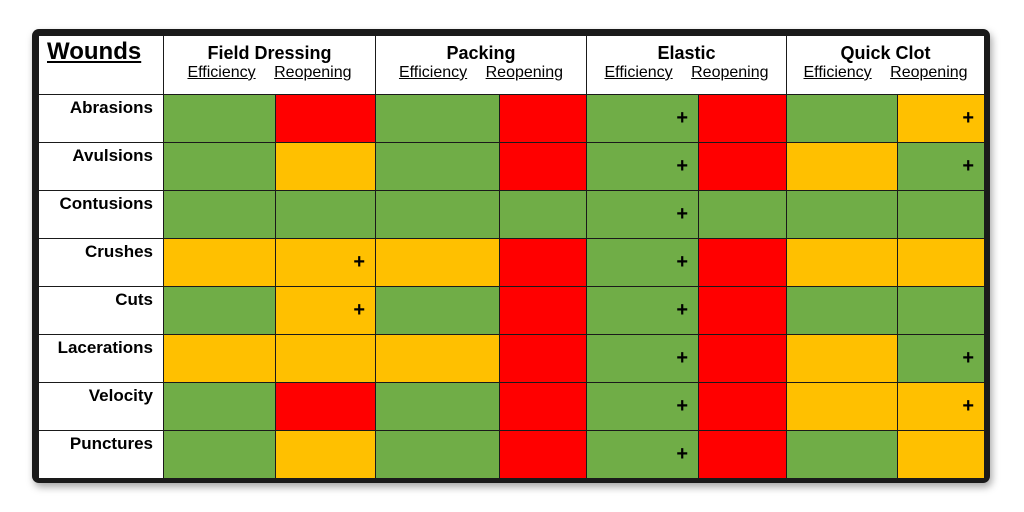 Image resolution: width=1024 pixels, height=512 pixels. What do you see at coordinates (101, 118) in the screenshot?
I see `row-label: Abrasions` at bounding box center [101, 118].